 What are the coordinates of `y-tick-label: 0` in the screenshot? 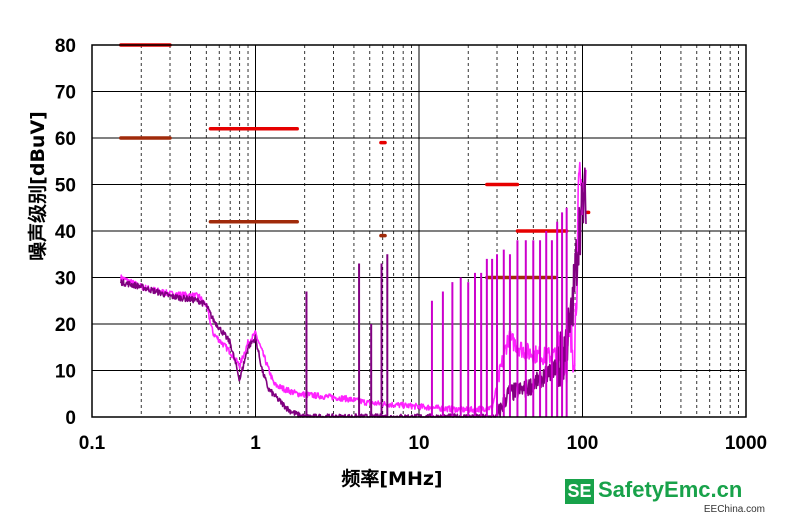 It's located at (70, 418).